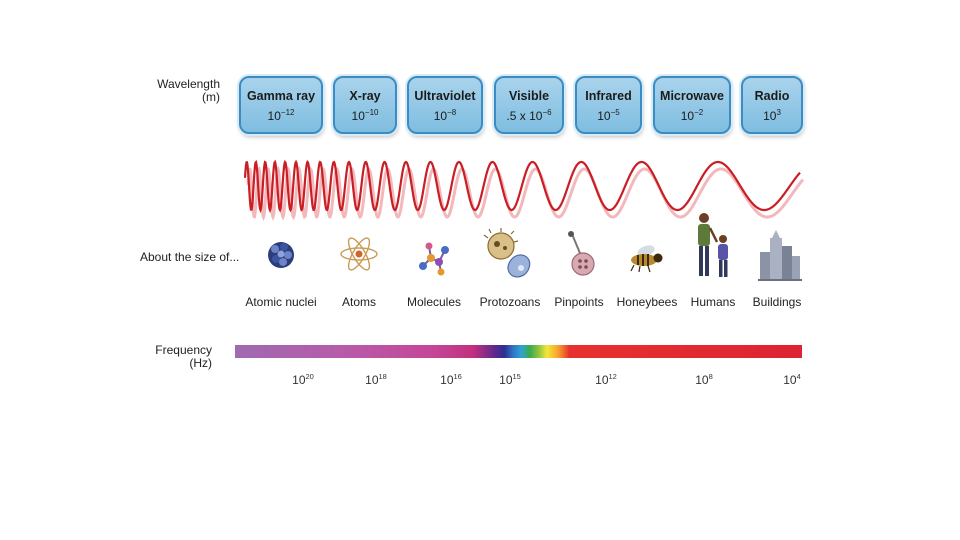 This screenshot has width=960, height=540. What do you see at coordinates (529, 105) in the screenshot?
I see `band-visible: Visible .5 x 10−6` at bounding box center [529, 105].